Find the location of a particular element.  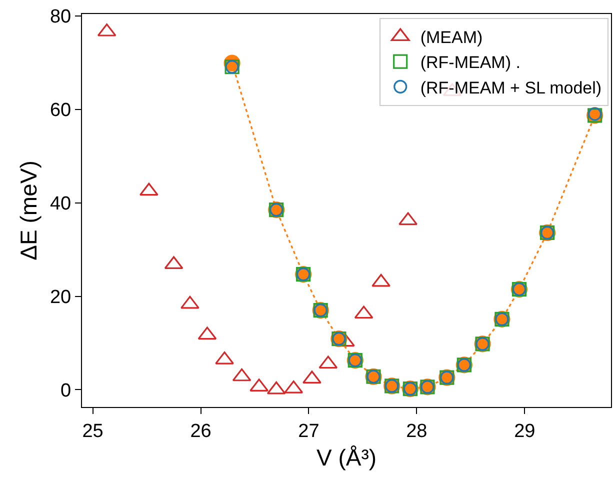

legend-label: (MEAM) is located at coordinates (451, 38).